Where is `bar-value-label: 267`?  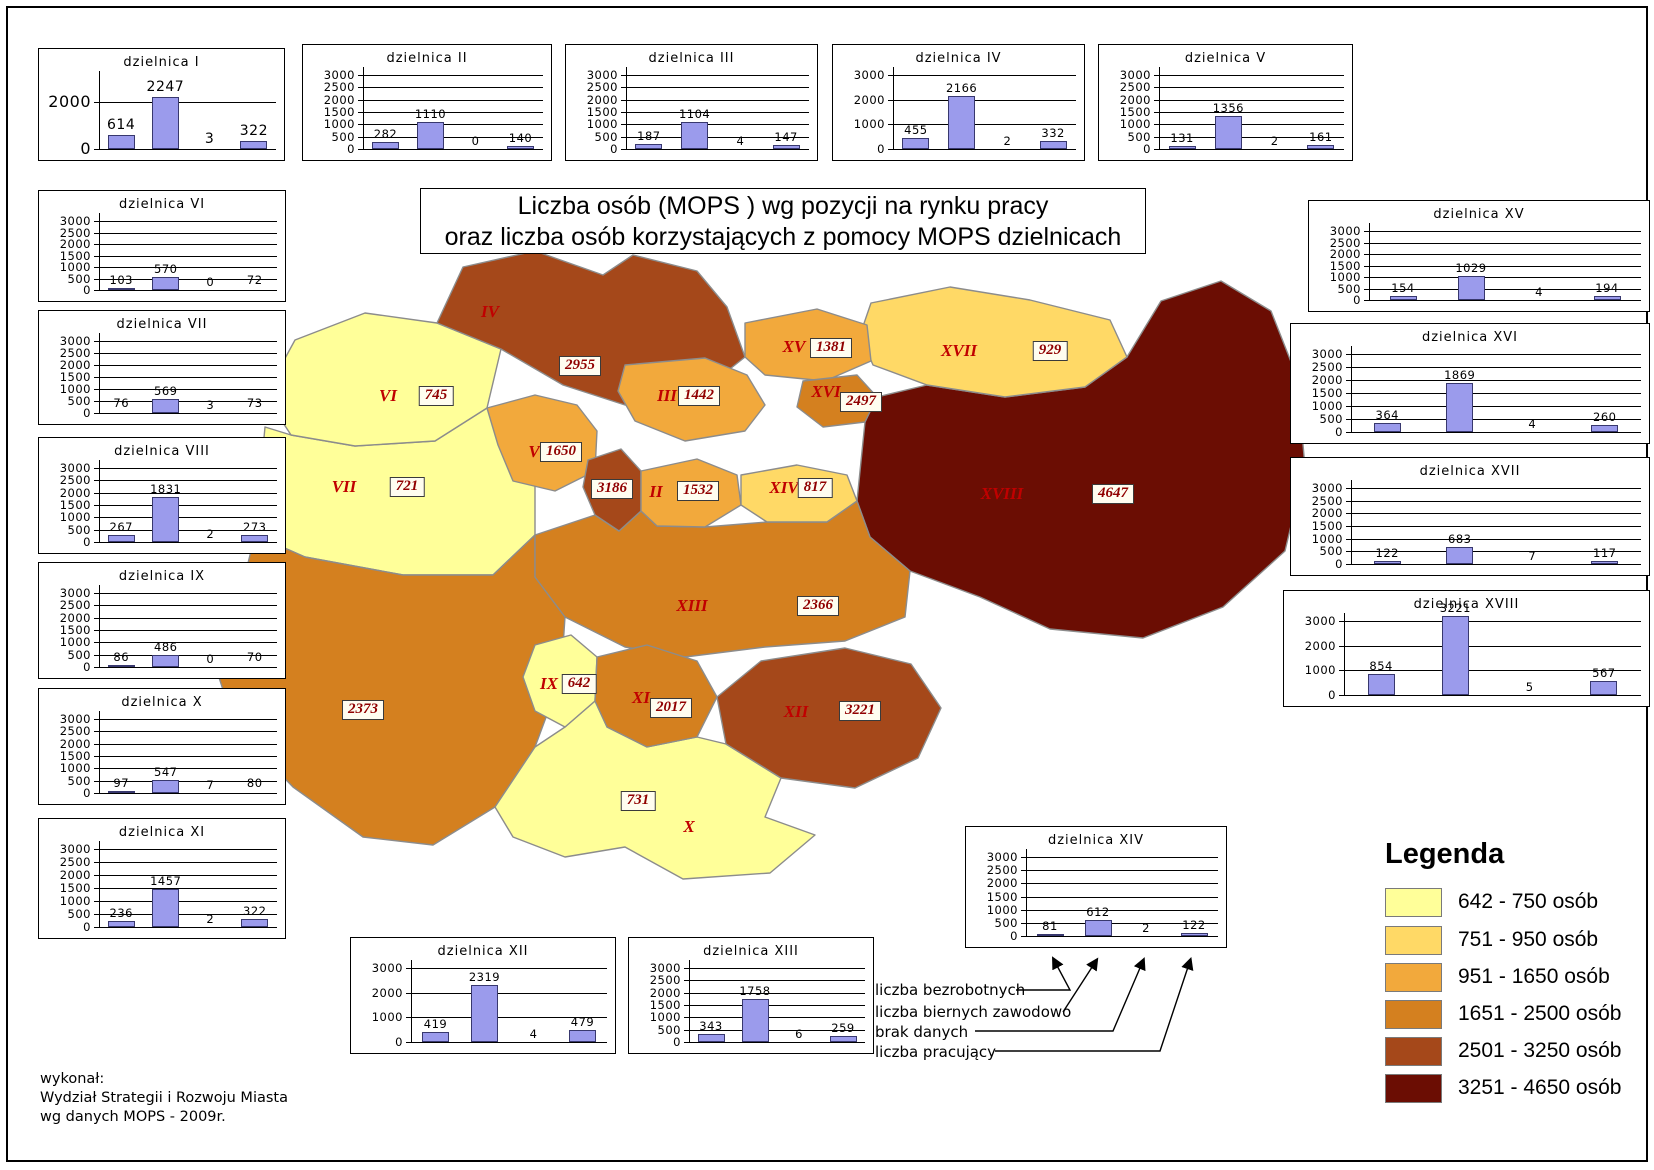
bar-value-label: 267 is located at coordinates (121, 527).